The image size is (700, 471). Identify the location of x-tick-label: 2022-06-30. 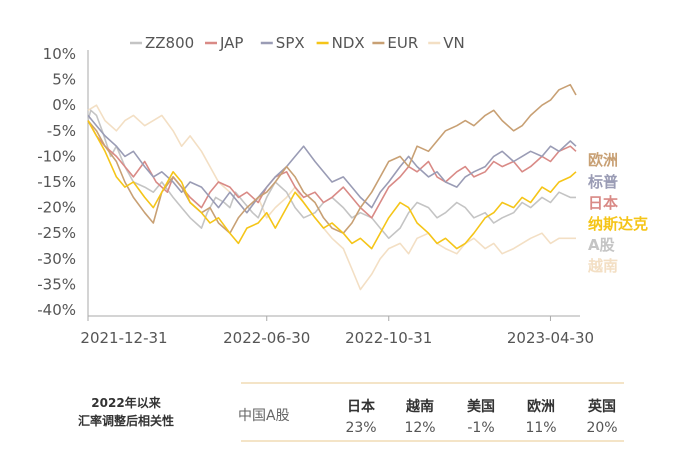
(266, 338).